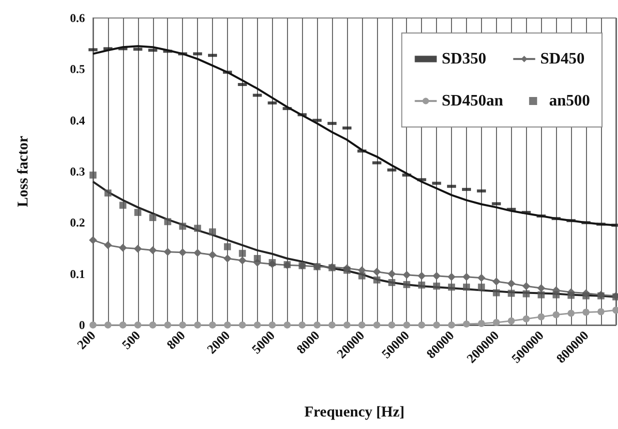 The height and width of the screenshot is (429, 618). Describe the element at coordinates (77, 69) in the screenshot. I see `y-tick-label: 0.5` at that location.